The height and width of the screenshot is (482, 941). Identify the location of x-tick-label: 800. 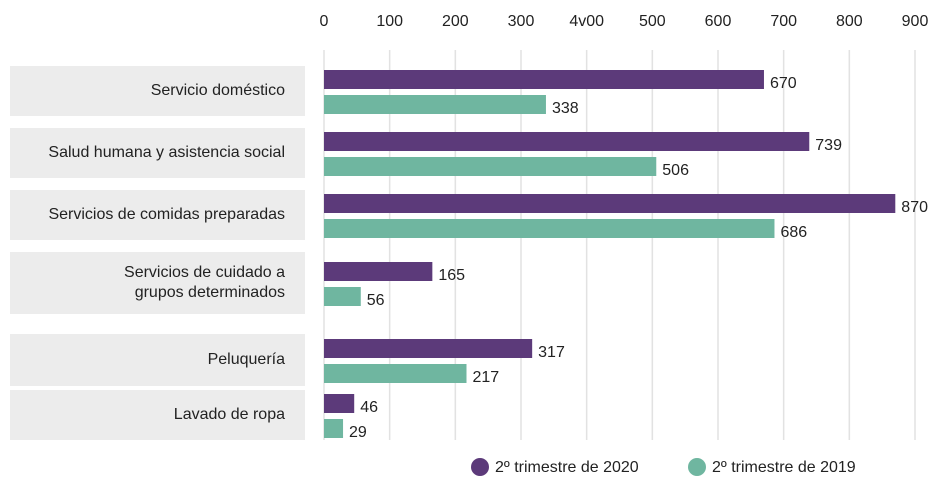
(849, 21).